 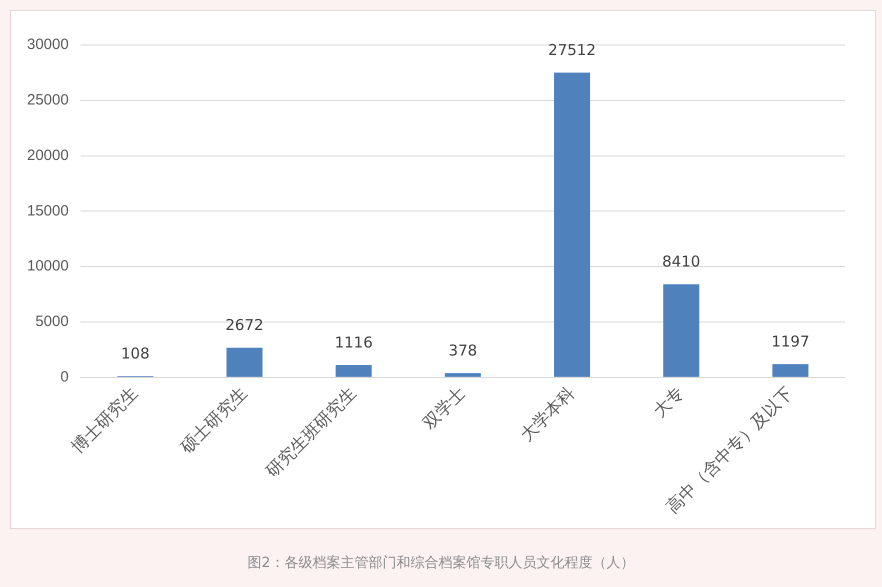 What do you see at coordinates (47, 211) in the screenshot?
I see `y-tick-label: 15000` at bounding box center [47, 211].